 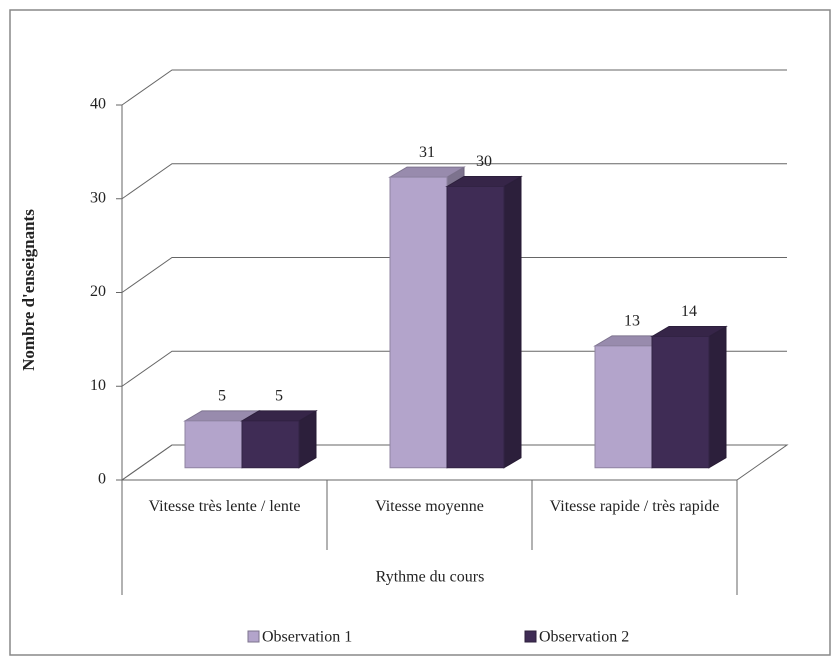 I want to click on y-tick-label: 40, so click(x=98, y=104).